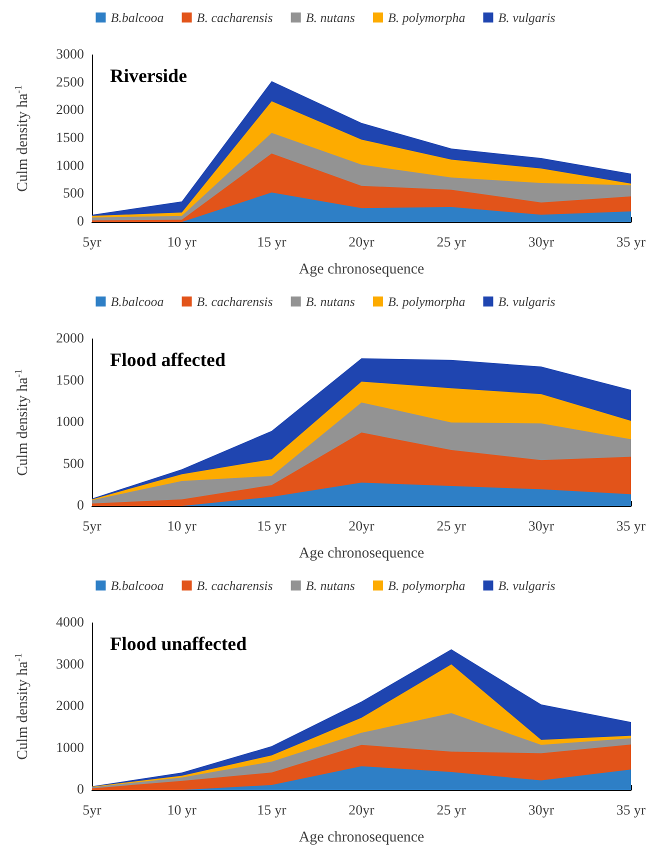 The image size is (651, 854). I want to click on y-tick-label: 2500, so click(70, 82).